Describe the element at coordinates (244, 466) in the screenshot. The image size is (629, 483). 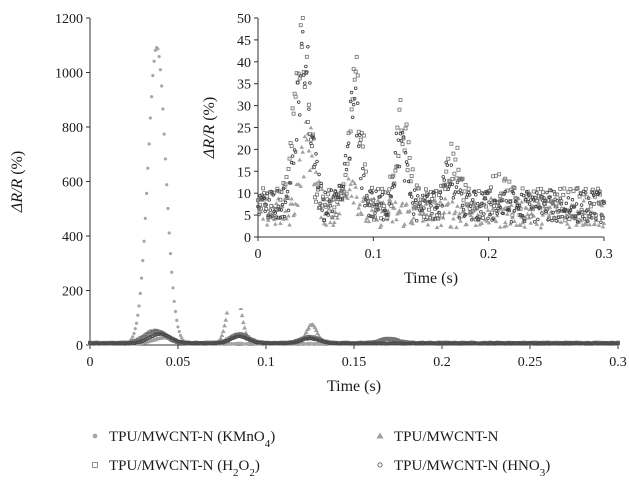
I see `legend-text: O` at that location.